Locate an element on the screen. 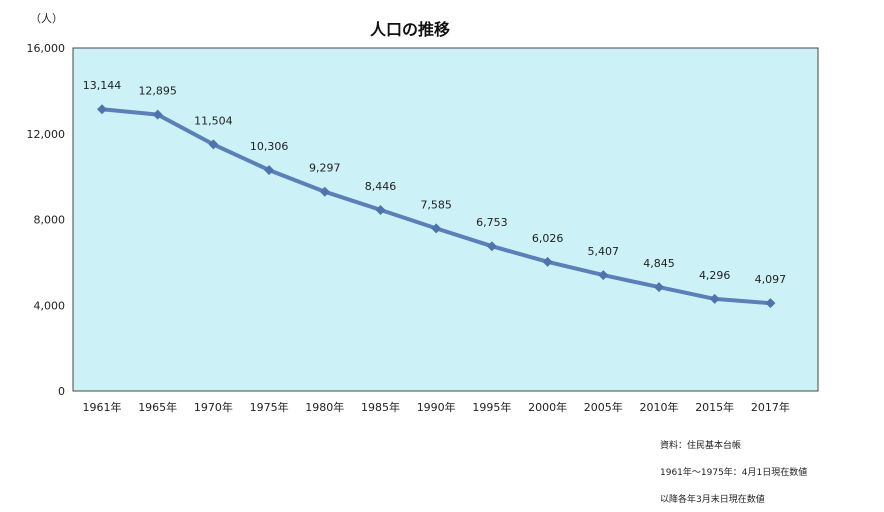  y-tick-label: 0 is located at coordinates (61, 391).